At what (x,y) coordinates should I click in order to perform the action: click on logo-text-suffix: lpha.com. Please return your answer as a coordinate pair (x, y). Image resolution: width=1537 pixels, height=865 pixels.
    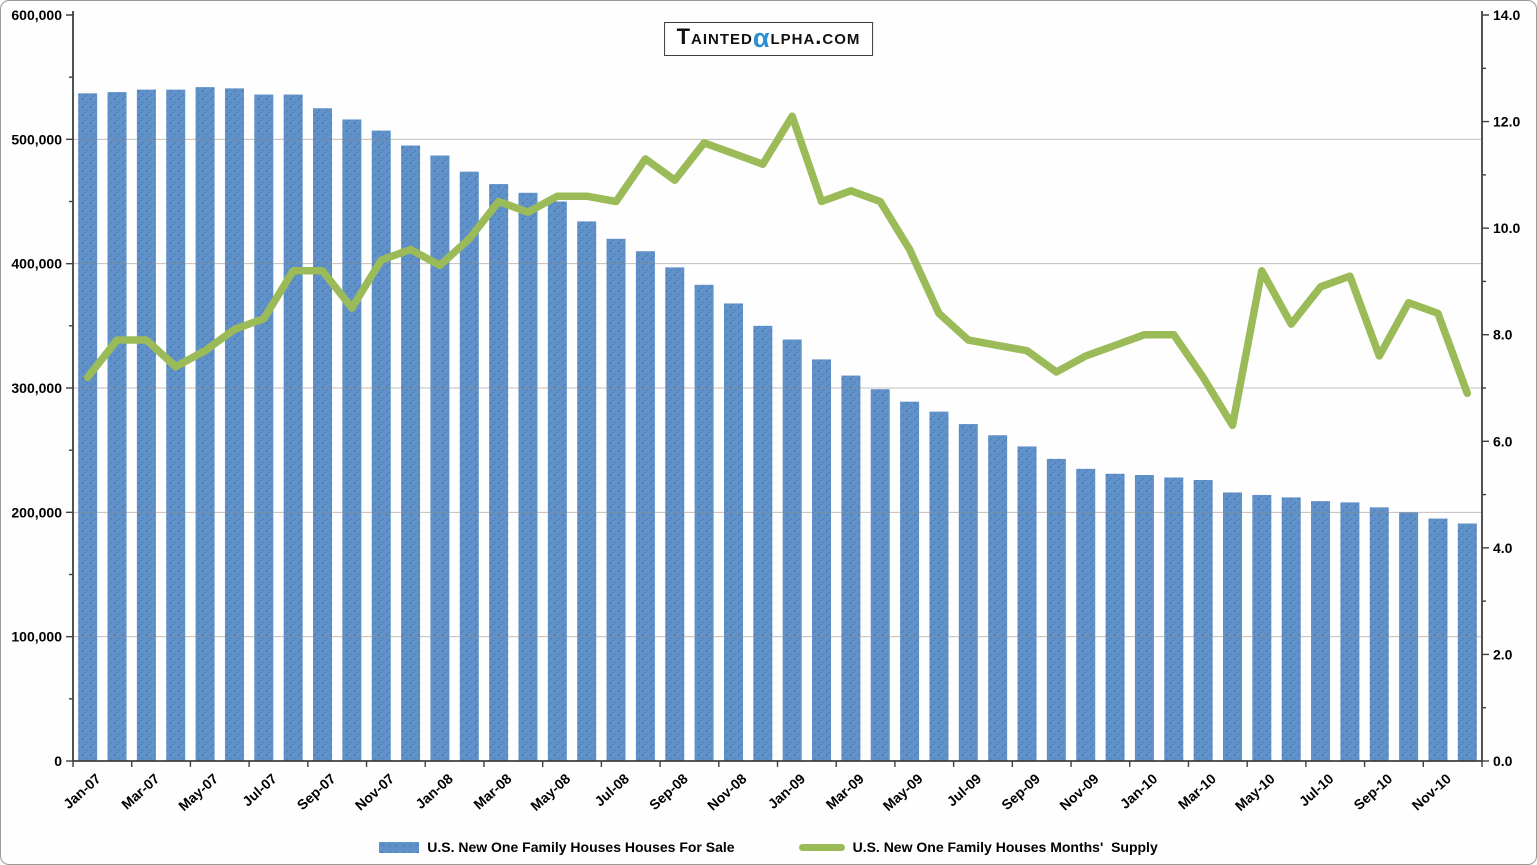
    Looking at the image, I should click on (815, 36).